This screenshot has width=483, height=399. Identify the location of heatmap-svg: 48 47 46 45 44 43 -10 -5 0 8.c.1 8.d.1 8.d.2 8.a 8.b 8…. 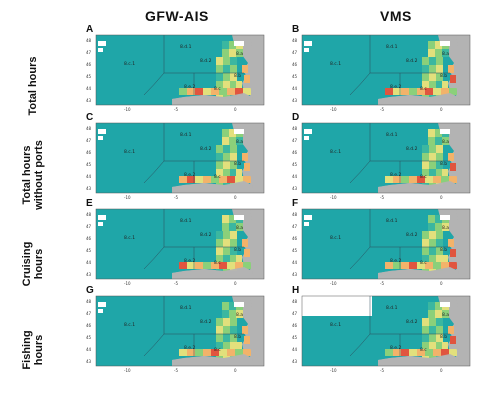
(175, 73).